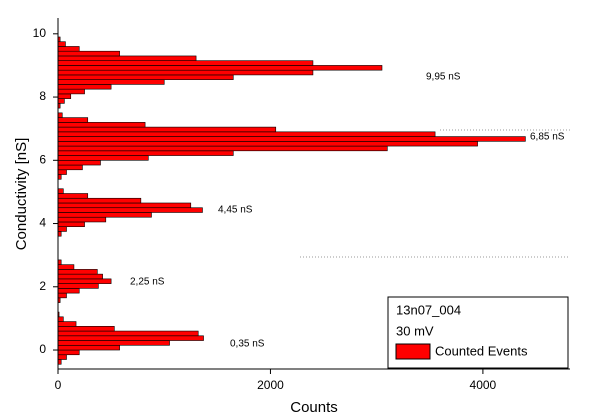 This screenshot has width=600, height=419. I want to click on x-tick-label: 0, so click(58, 385).